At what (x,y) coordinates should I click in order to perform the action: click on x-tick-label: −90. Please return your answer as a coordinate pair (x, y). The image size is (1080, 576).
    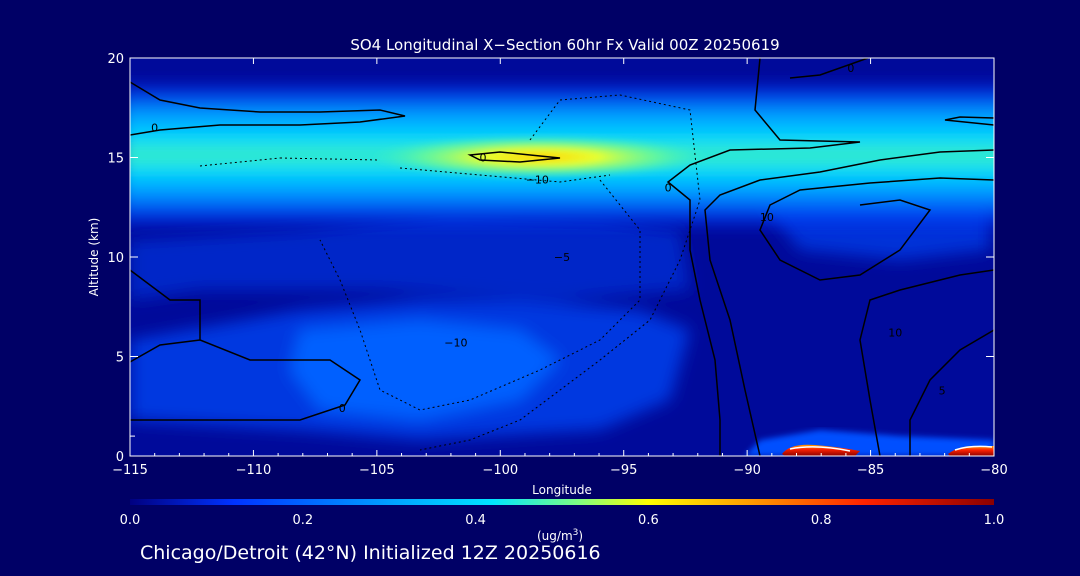
    Looking at the image, I should click on (746, 470).